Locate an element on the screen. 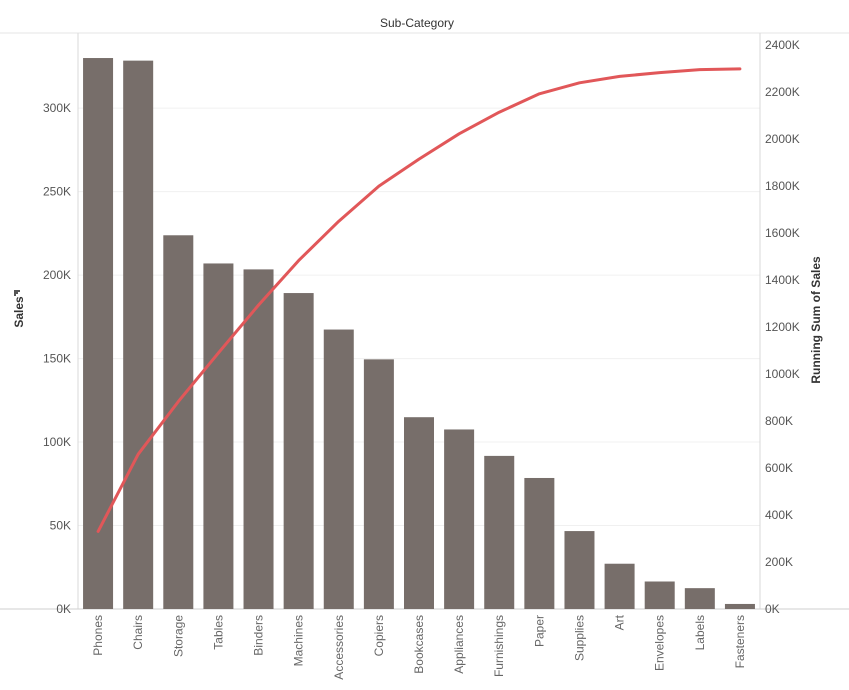 The width and height of the screenshot is (849, 690). chart-title: Sub-Category is located at coordinates (417, 23).